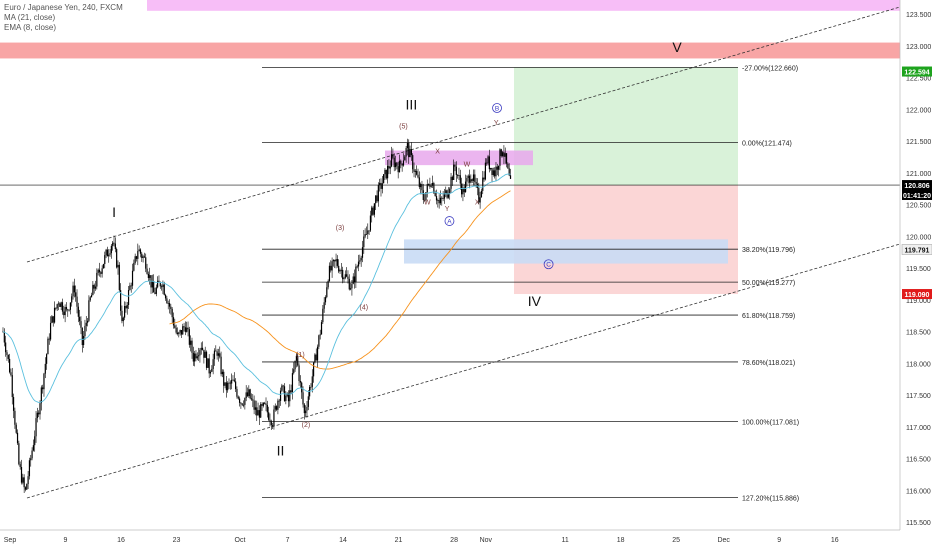 Image resolution: width=932 pixels, height=550 pixels. I want to click on price-tick-label: 121.000, so click(918, 174).